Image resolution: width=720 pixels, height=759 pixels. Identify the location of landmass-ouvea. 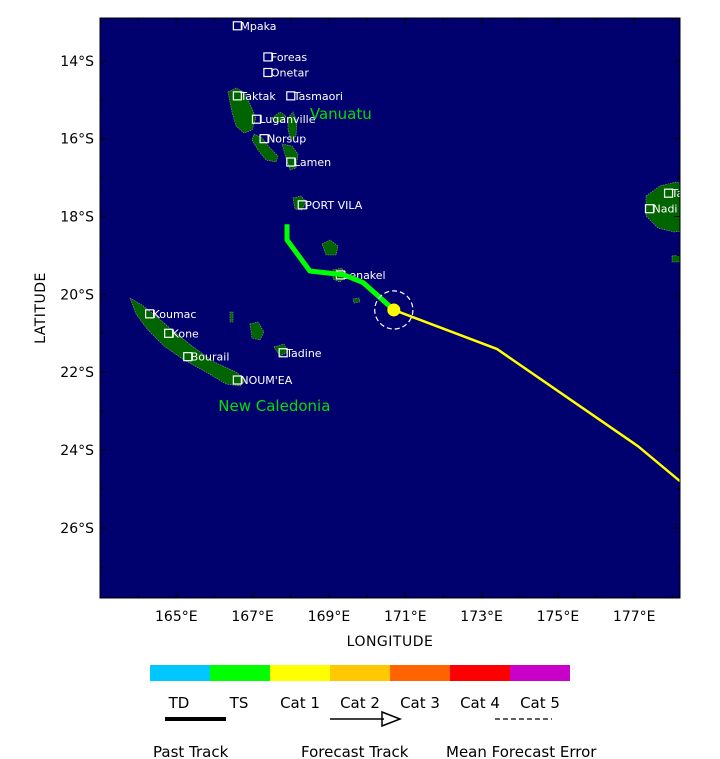
(231, 317).